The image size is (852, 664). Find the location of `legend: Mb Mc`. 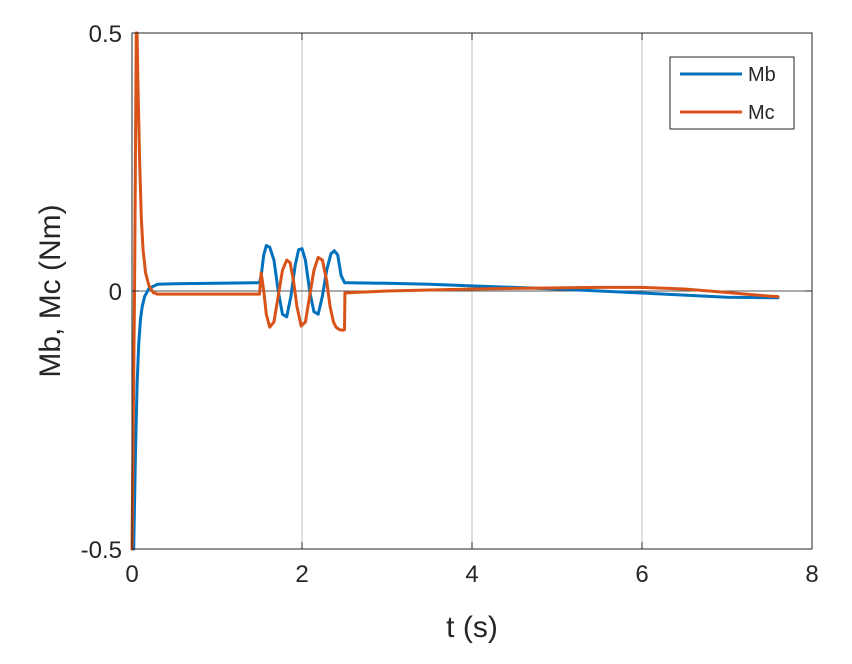

legend: Mb Mc is located at coordinates (732, 93).